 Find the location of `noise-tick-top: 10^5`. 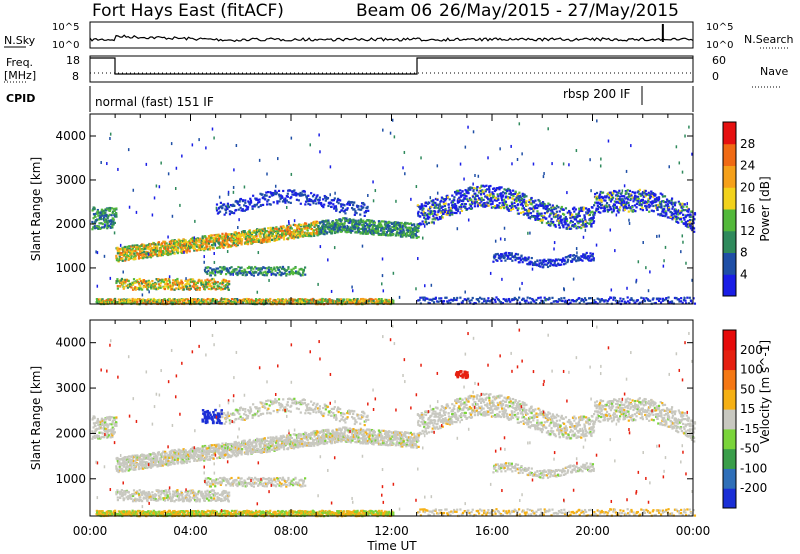

noise-tick-top: 10^5 is located at coordinates (65, 27).